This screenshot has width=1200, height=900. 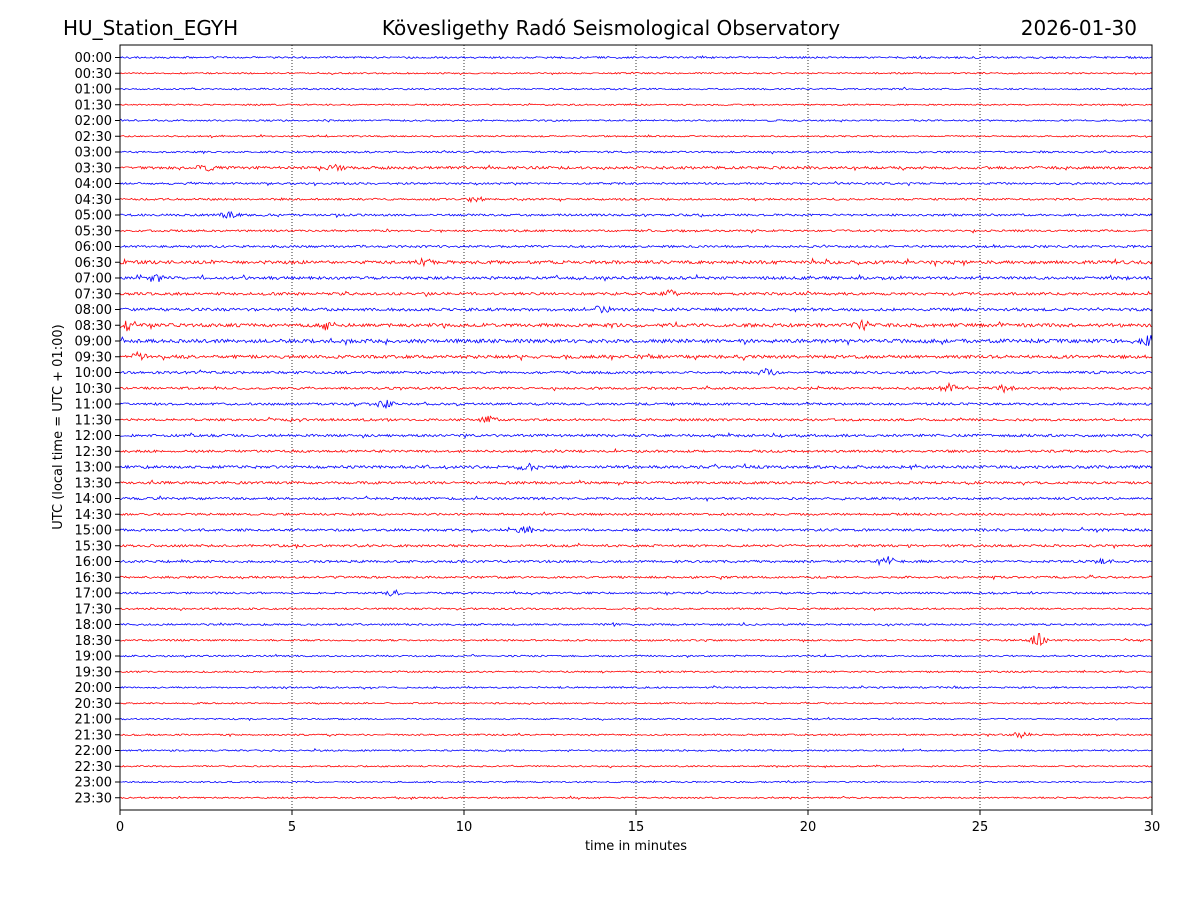 I want to click on y-tick-label: 12:30, so click(x=93, y=452).